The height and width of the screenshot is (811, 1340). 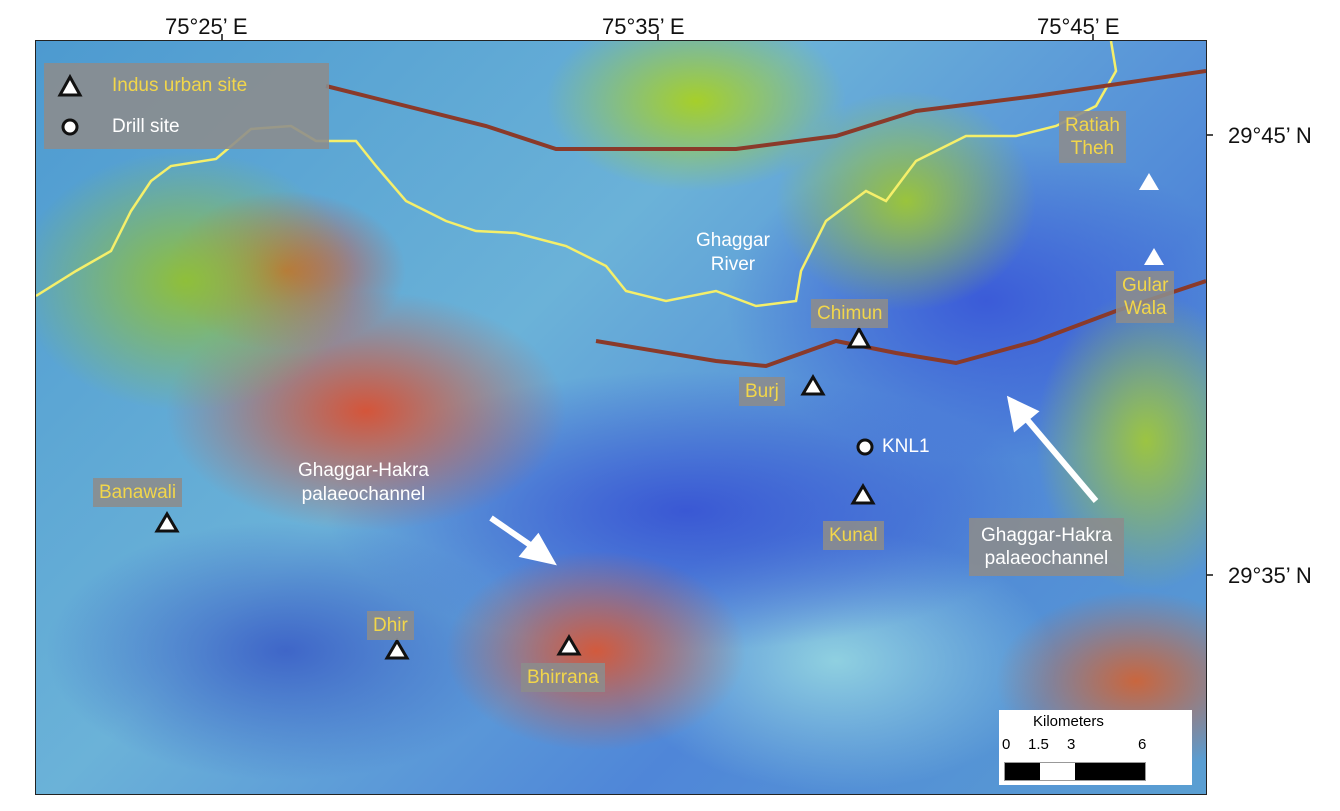 What do you see at coordinates (762, 391) in the screenshot?
I see `site-label-burj: Burj` at bounding box center [762, 391].